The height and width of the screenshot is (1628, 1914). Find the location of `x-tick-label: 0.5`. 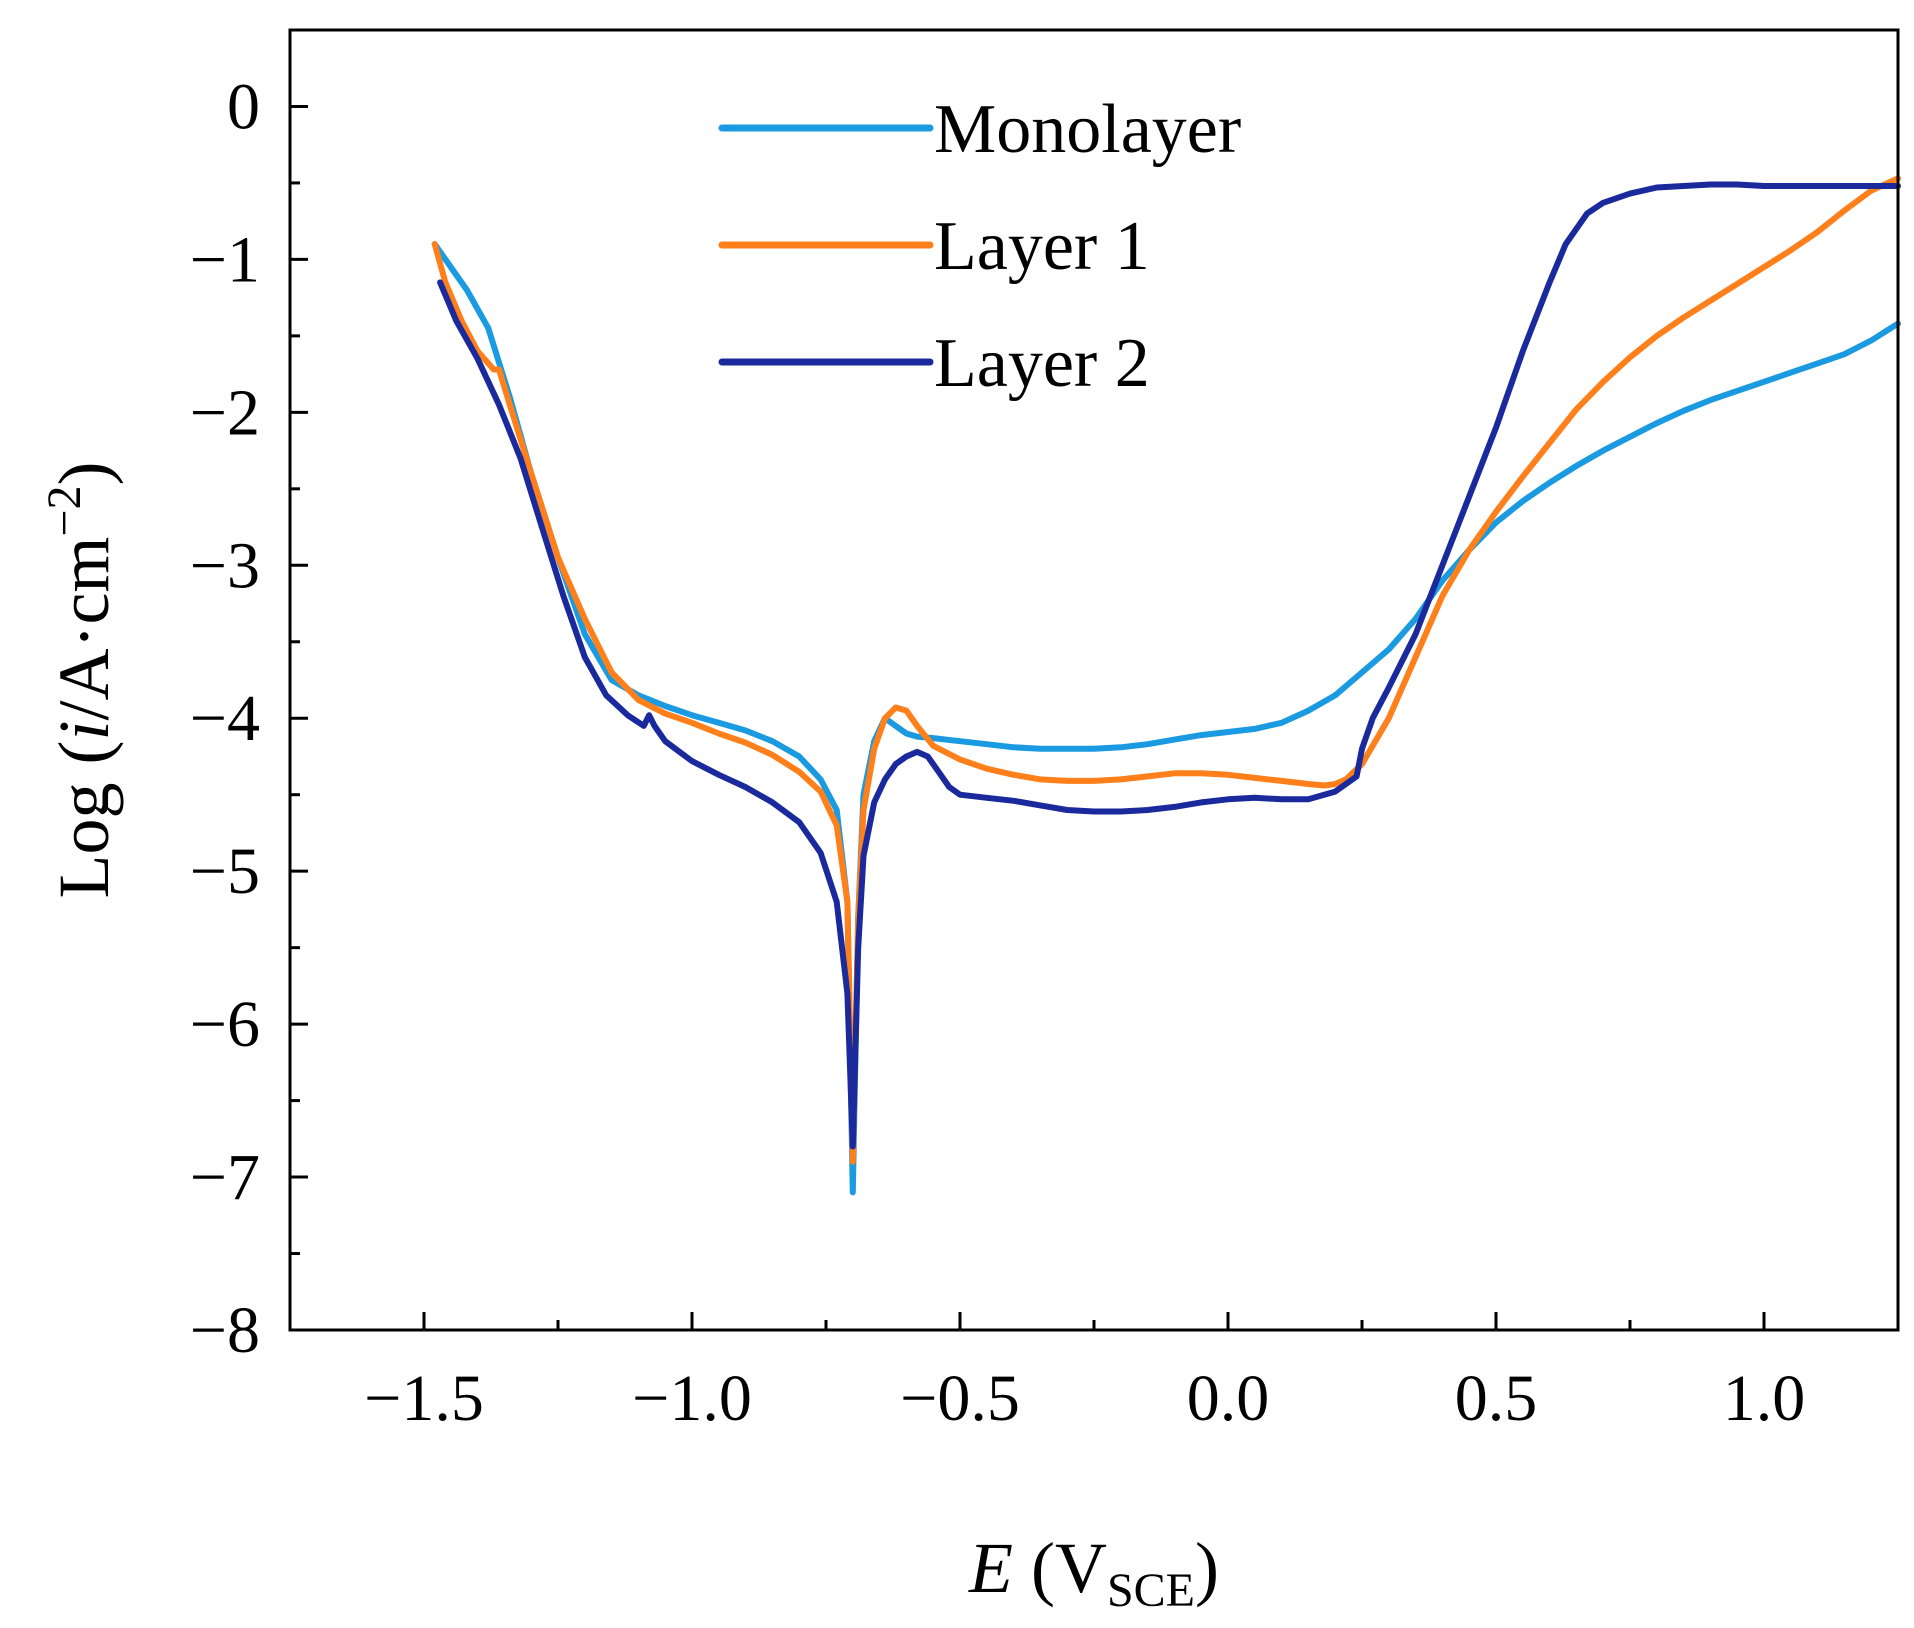

x-tick-label: 0.5 is located at coordinates (1496, 1398).